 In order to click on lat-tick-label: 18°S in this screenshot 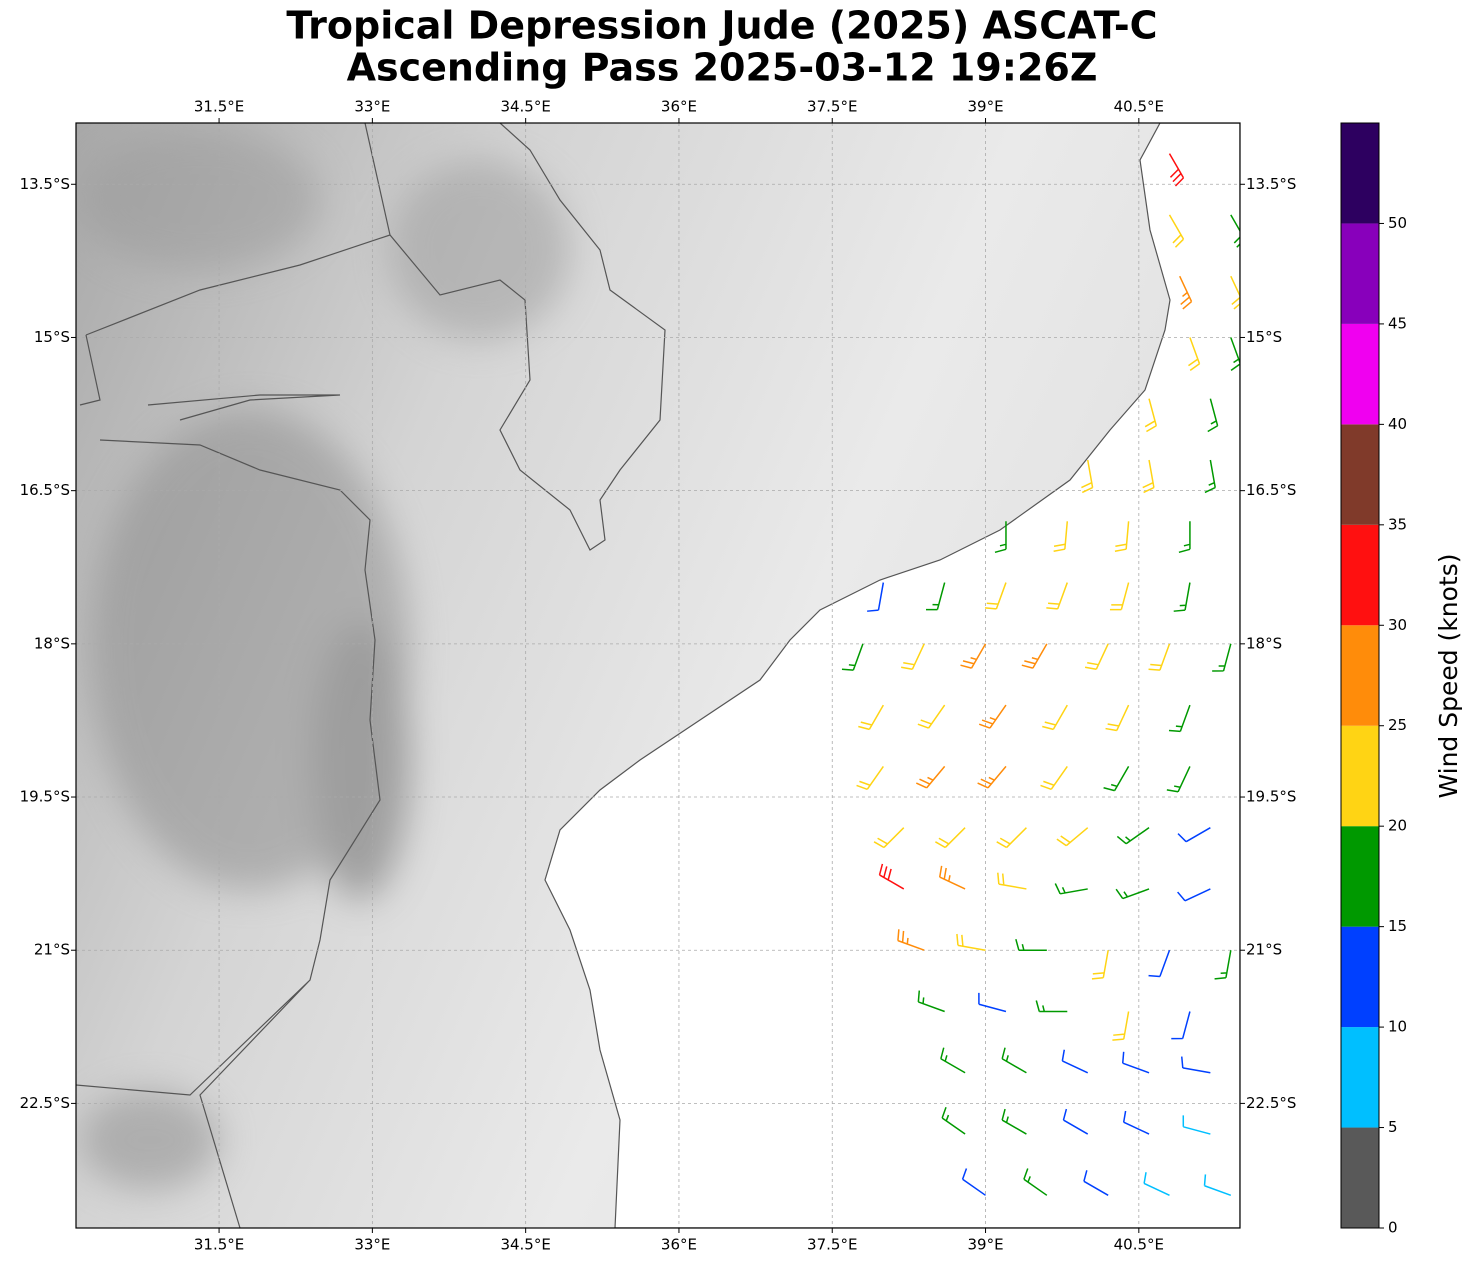, I will do `click(52, 643)`.